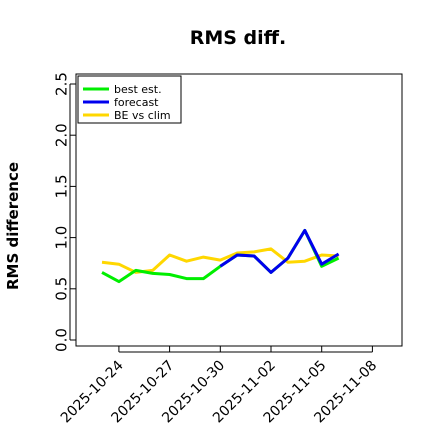 This screenshot has width=440, height=445. What do you see at coordinates (62, 238) in the screenshot?
I see `y-tick-label: 1.0` at bounding box center [62, 238].